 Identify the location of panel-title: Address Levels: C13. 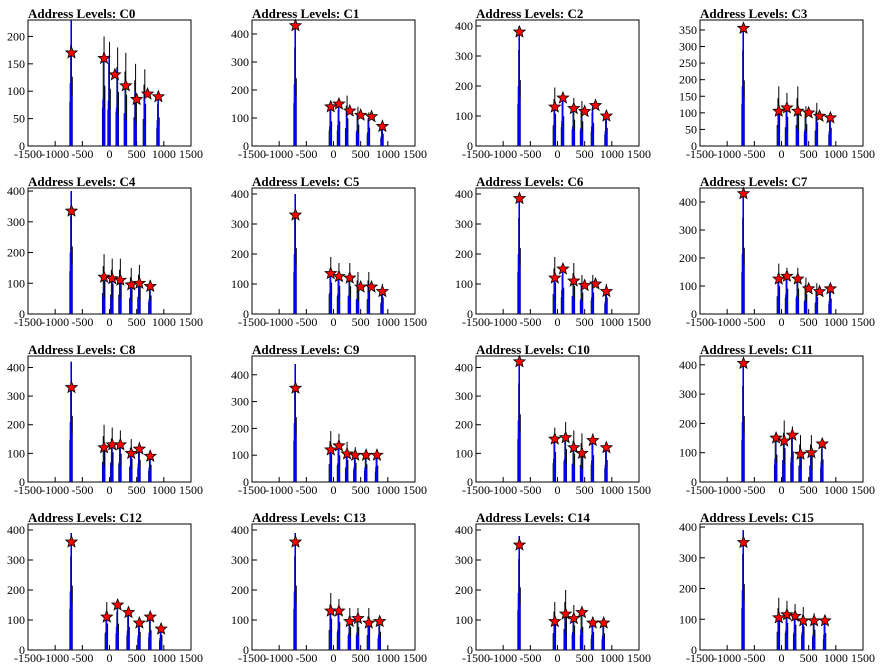
(309, 517).